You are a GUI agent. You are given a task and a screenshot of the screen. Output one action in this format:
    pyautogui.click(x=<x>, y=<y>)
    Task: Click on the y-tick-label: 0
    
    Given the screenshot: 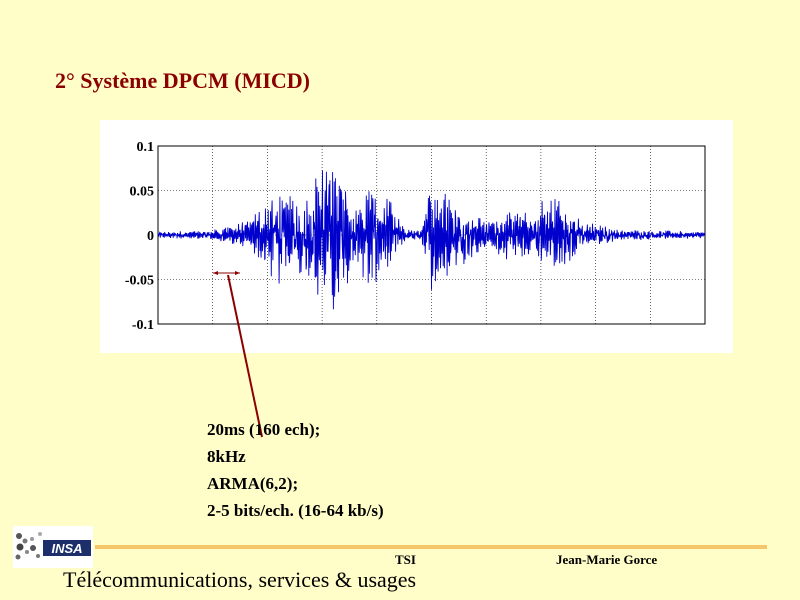 What is the action you would take?
    pyautogui.click(x=150, y=236)
    